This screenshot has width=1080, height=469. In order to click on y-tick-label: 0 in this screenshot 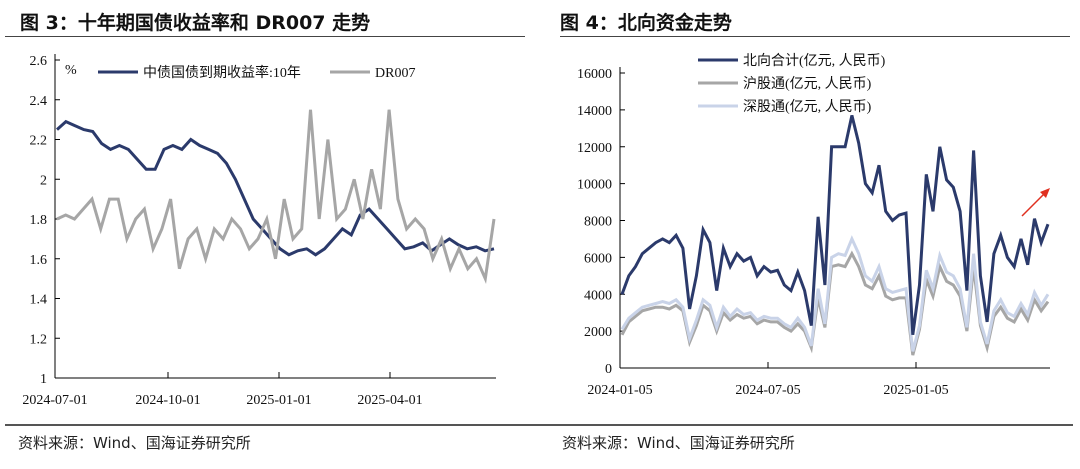, I will do `click(608, 369)`.